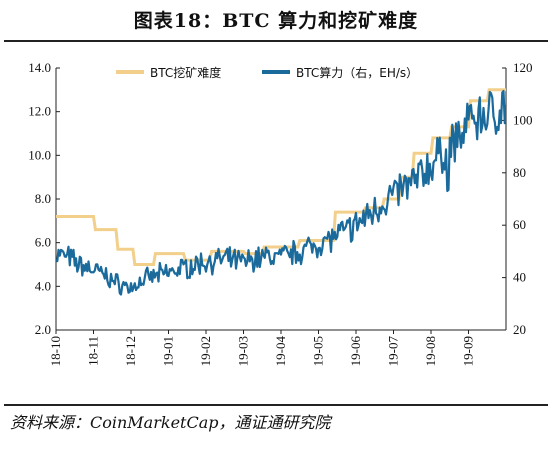 This screenshot has height=450, width=552. Describe the element at coordinates (357, 72) in the screenshot. I see `legend-label-hashrate: BTC算力（右，EH/s）` at that location.